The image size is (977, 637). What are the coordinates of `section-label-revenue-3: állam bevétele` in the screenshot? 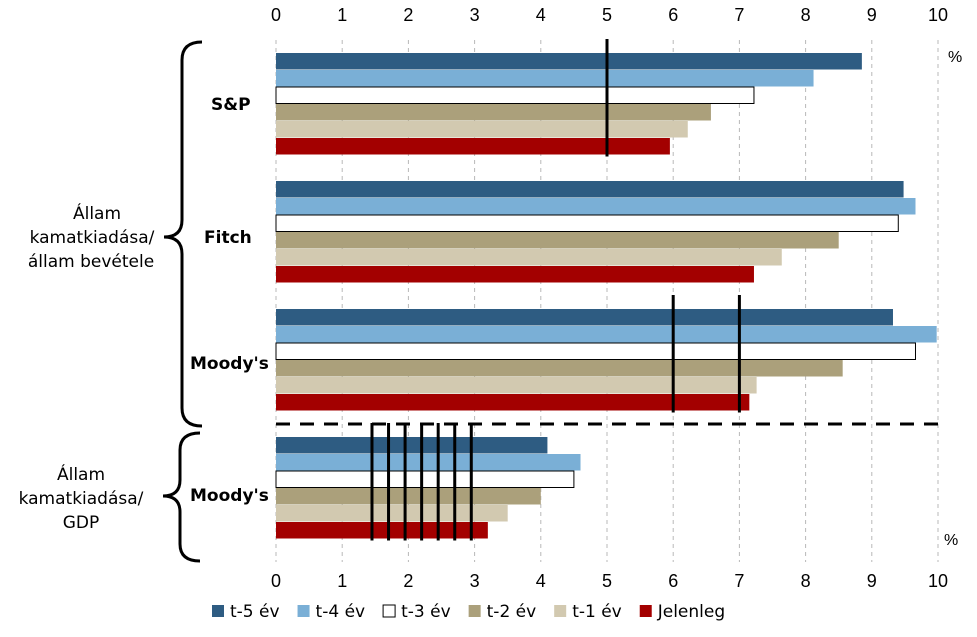 It's located at (91, 262).